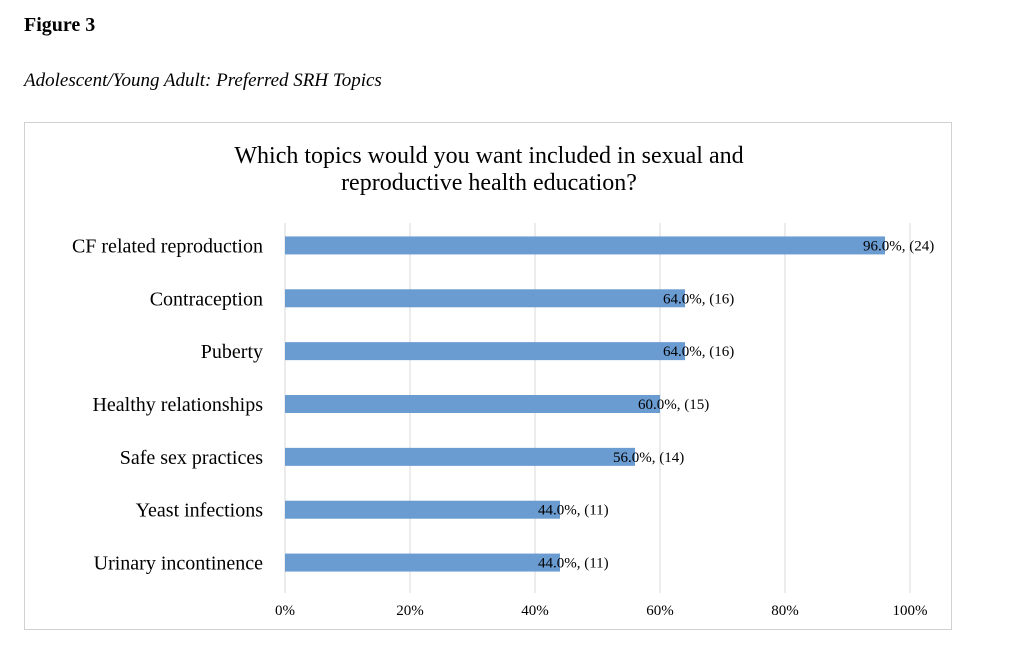 Image resolution: width=1024 pixels, height=672 pixels. I want to click on category-label: Healthy relationships, so click(177, 405).